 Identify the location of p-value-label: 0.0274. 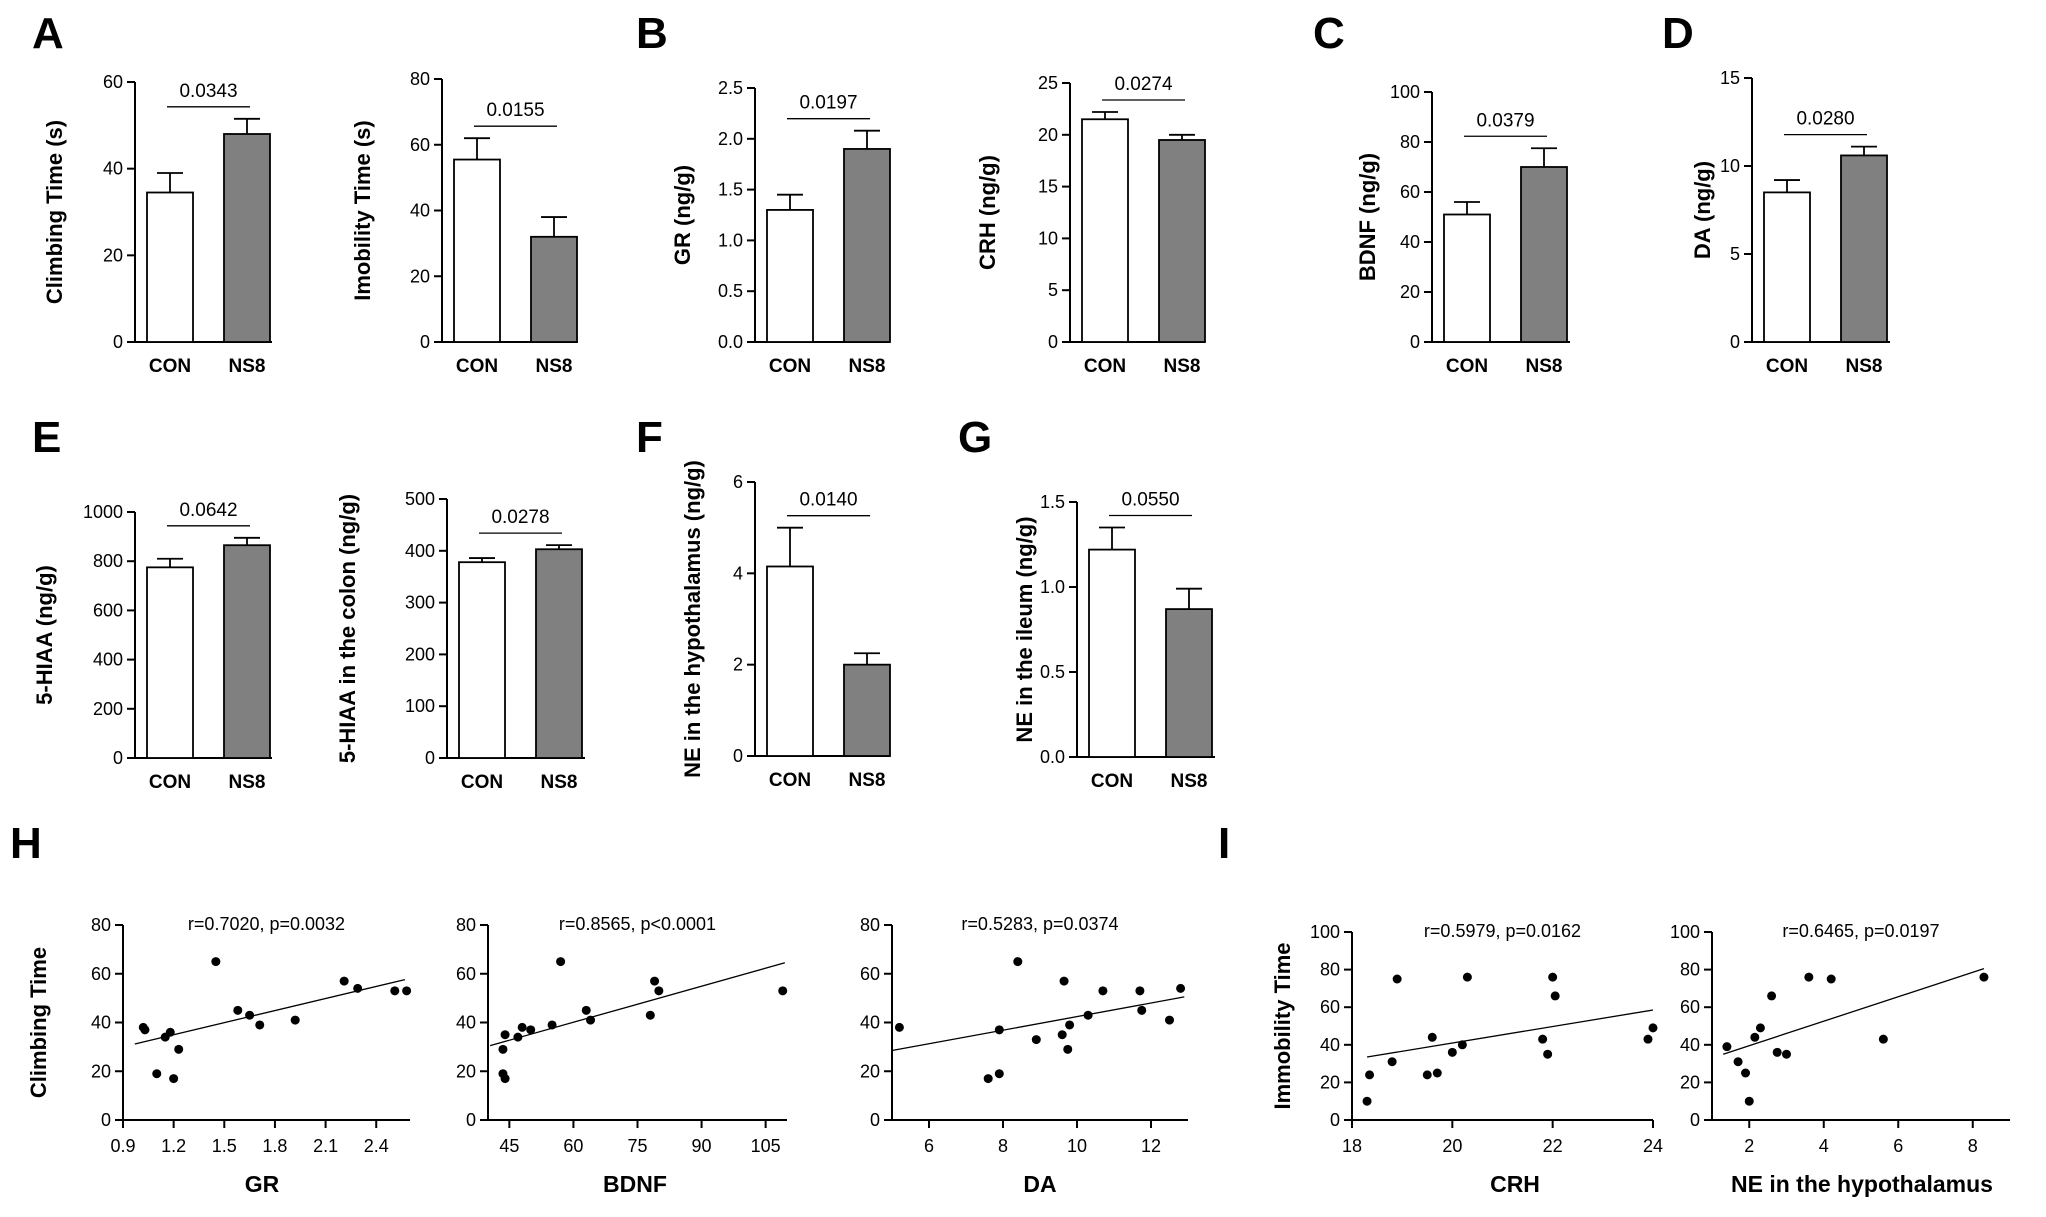
(1143, 84).